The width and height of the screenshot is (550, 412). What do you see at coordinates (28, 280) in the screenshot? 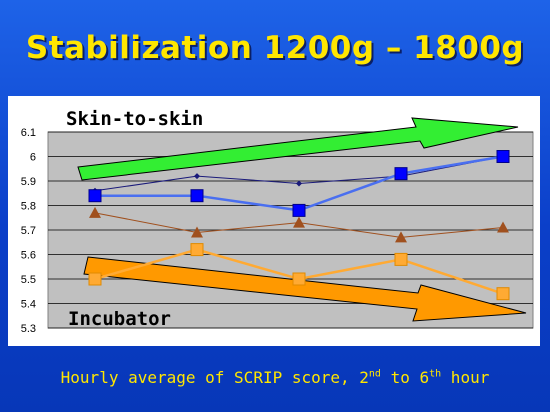
I see `y-tick-label: 5.5` at bounding box center [28, 280].